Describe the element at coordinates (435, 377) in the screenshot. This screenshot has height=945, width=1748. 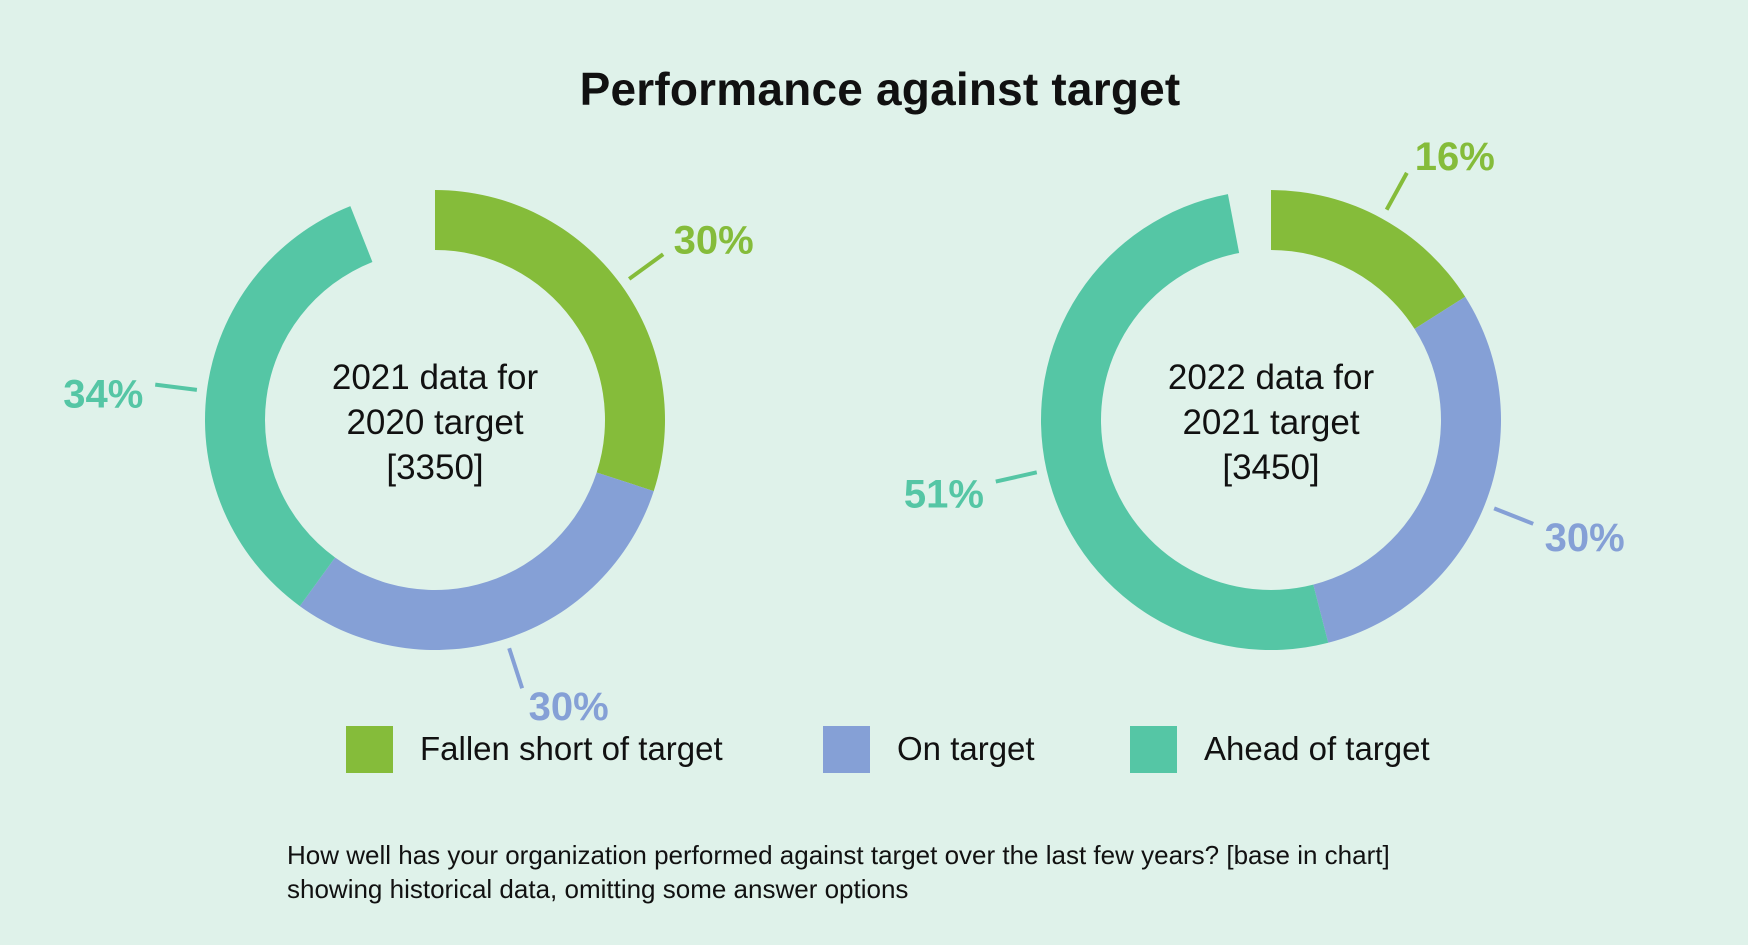
I see `center-line-1: 2021 data for` at that location.